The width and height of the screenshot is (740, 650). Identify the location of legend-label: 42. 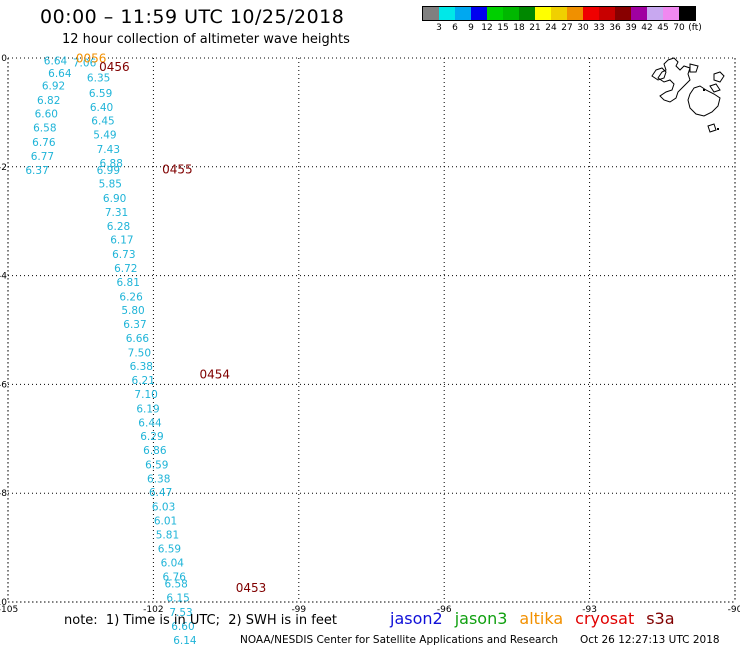
(647, 28).